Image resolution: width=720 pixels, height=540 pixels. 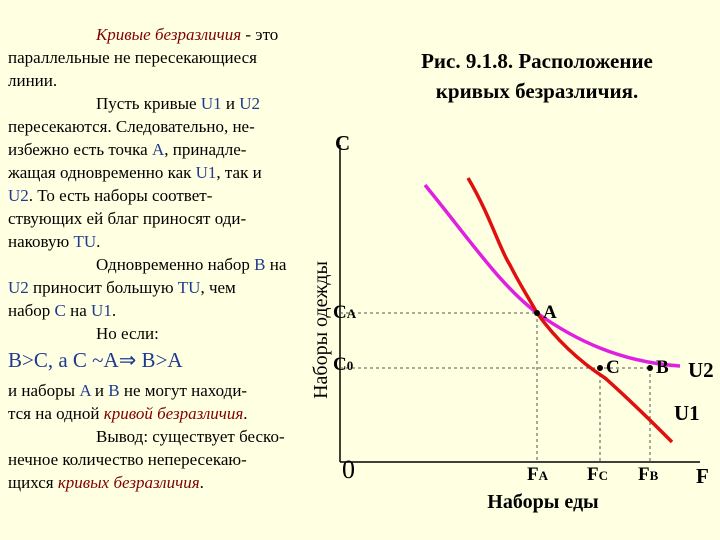 I want to click on text: ствующих ей благ приносят оди-, so click(x=127, y=218).